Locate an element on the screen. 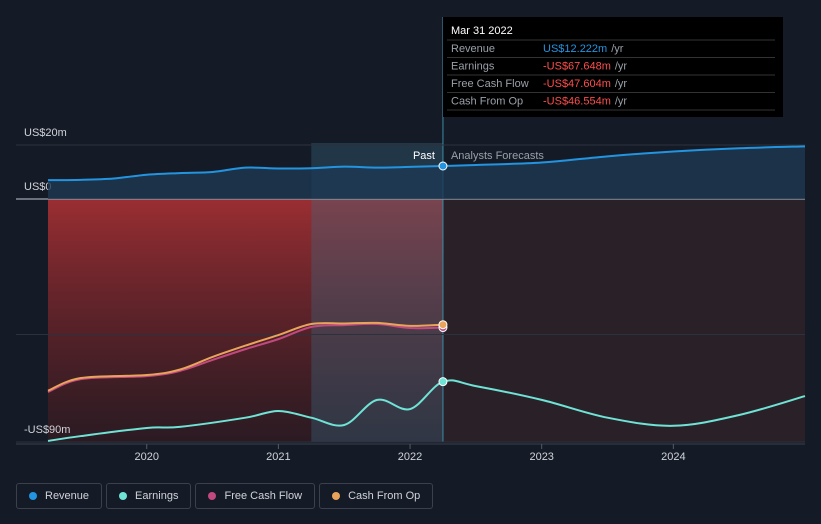 Image resolution: width=821 pixels, height=524 pixels. forecast-label: Analysts Forecasts is located at coordinates (497, 156).